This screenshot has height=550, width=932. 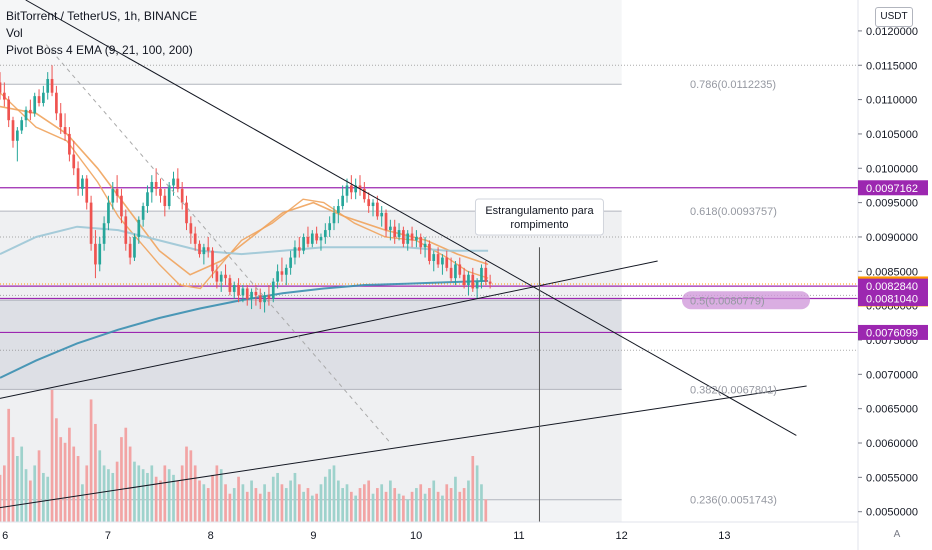 I want to click on currency-unit-button: USDT, so click(x=894, y=17).